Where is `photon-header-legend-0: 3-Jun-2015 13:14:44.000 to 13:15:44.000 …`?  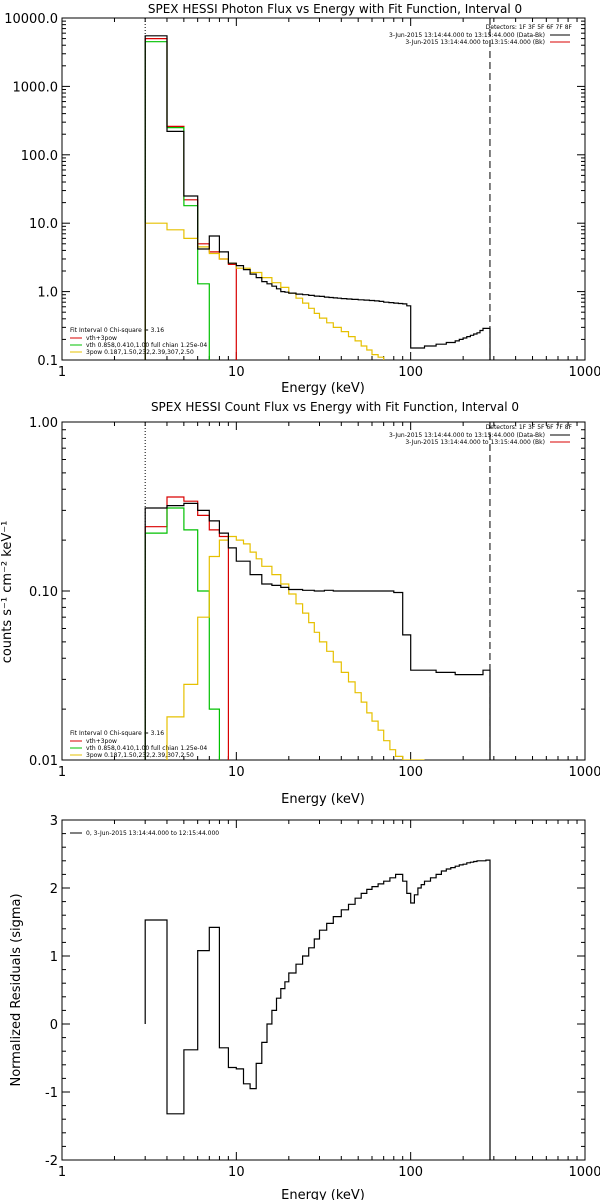
photon-header-legend-0: 3-Jun-2015 13:14:44.000 to 13:15:44.000 … is located at coordinates (467, 35).